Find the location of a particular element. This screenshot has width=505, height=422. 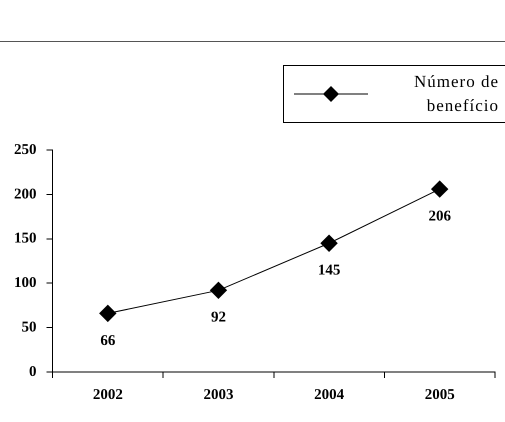

y-tick-label: 150 is located at coordinates (25, 238).